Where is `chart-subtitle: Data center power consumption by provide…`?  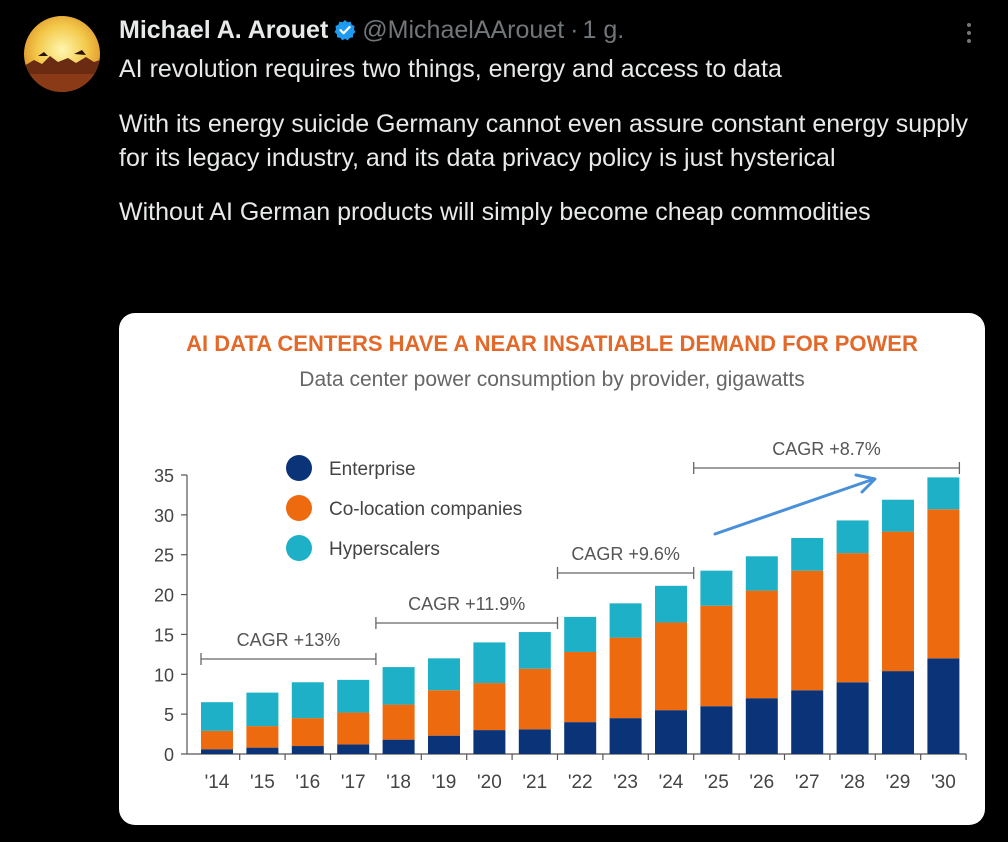
chart-subtitle: Data center power consumption by provide… is located at coordinates (551, 379).